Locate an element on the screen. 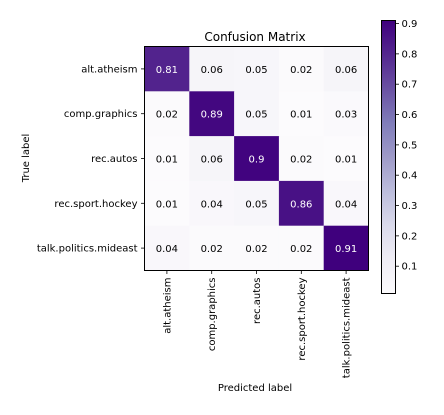 The width and height of the screenshot is (444, 415). y-tick-label: talk.politics.mideast is located at coordinates (87, 249).